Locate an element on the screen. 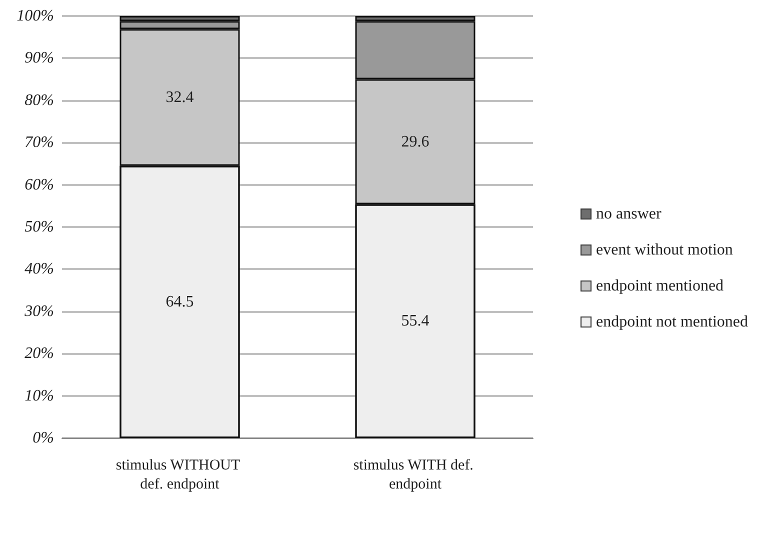  legend-label: endpoint mentioned is located at coordinates (660, 286).